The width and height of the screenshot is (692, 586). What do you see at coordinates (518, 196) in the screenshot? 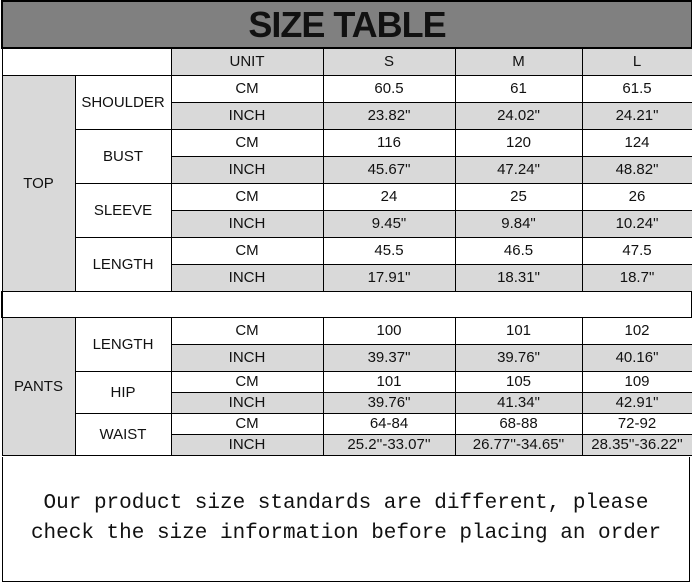
I see `value-cell: 25` at bounding box center [518, 196].